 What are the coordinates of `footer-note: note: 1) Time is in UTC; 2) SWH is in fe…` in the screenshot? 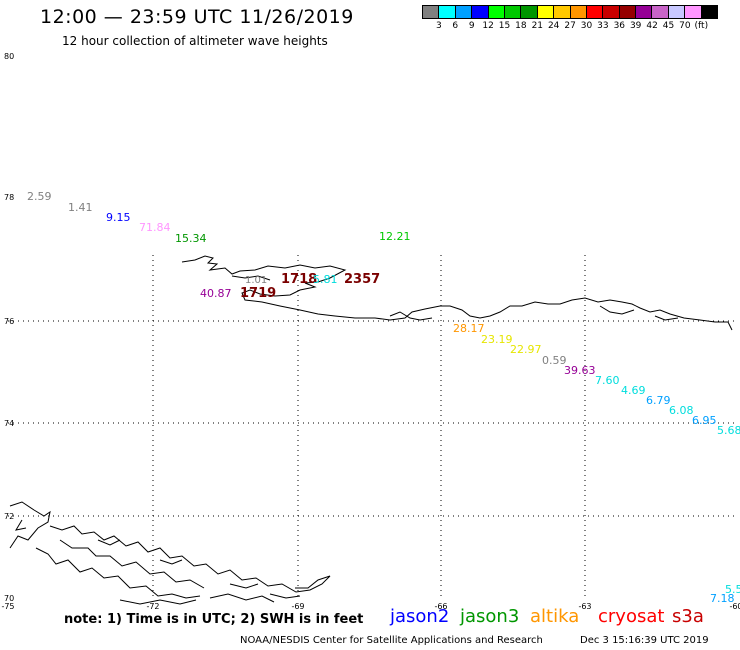 It's located at (214, 619).